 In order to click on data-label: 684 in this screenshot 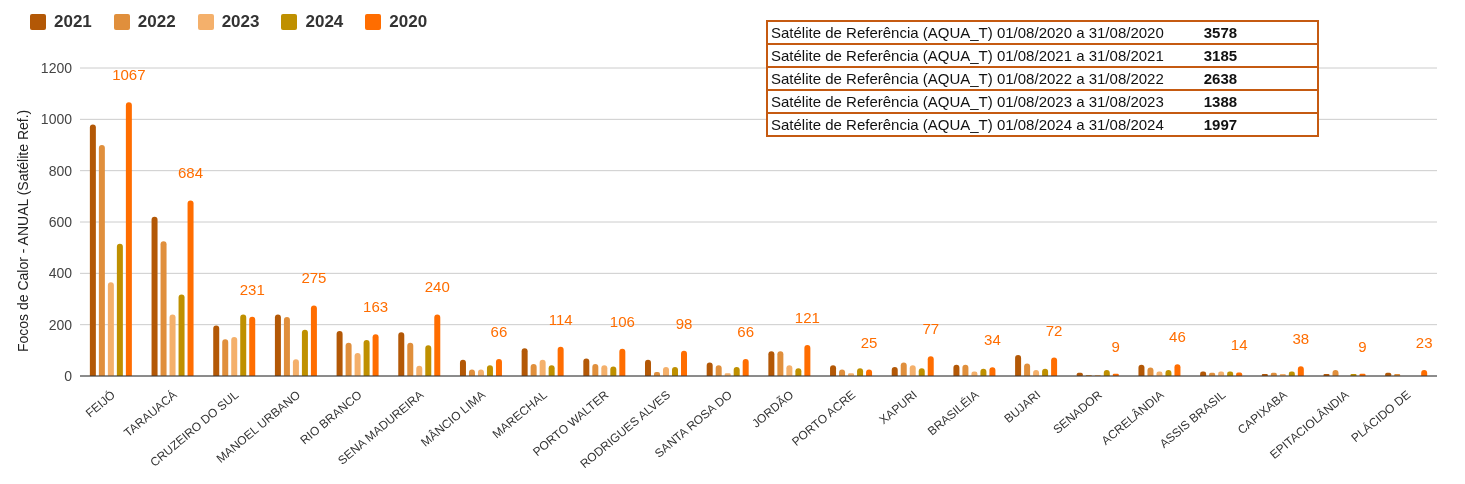, I will do `click(191, 173)`.